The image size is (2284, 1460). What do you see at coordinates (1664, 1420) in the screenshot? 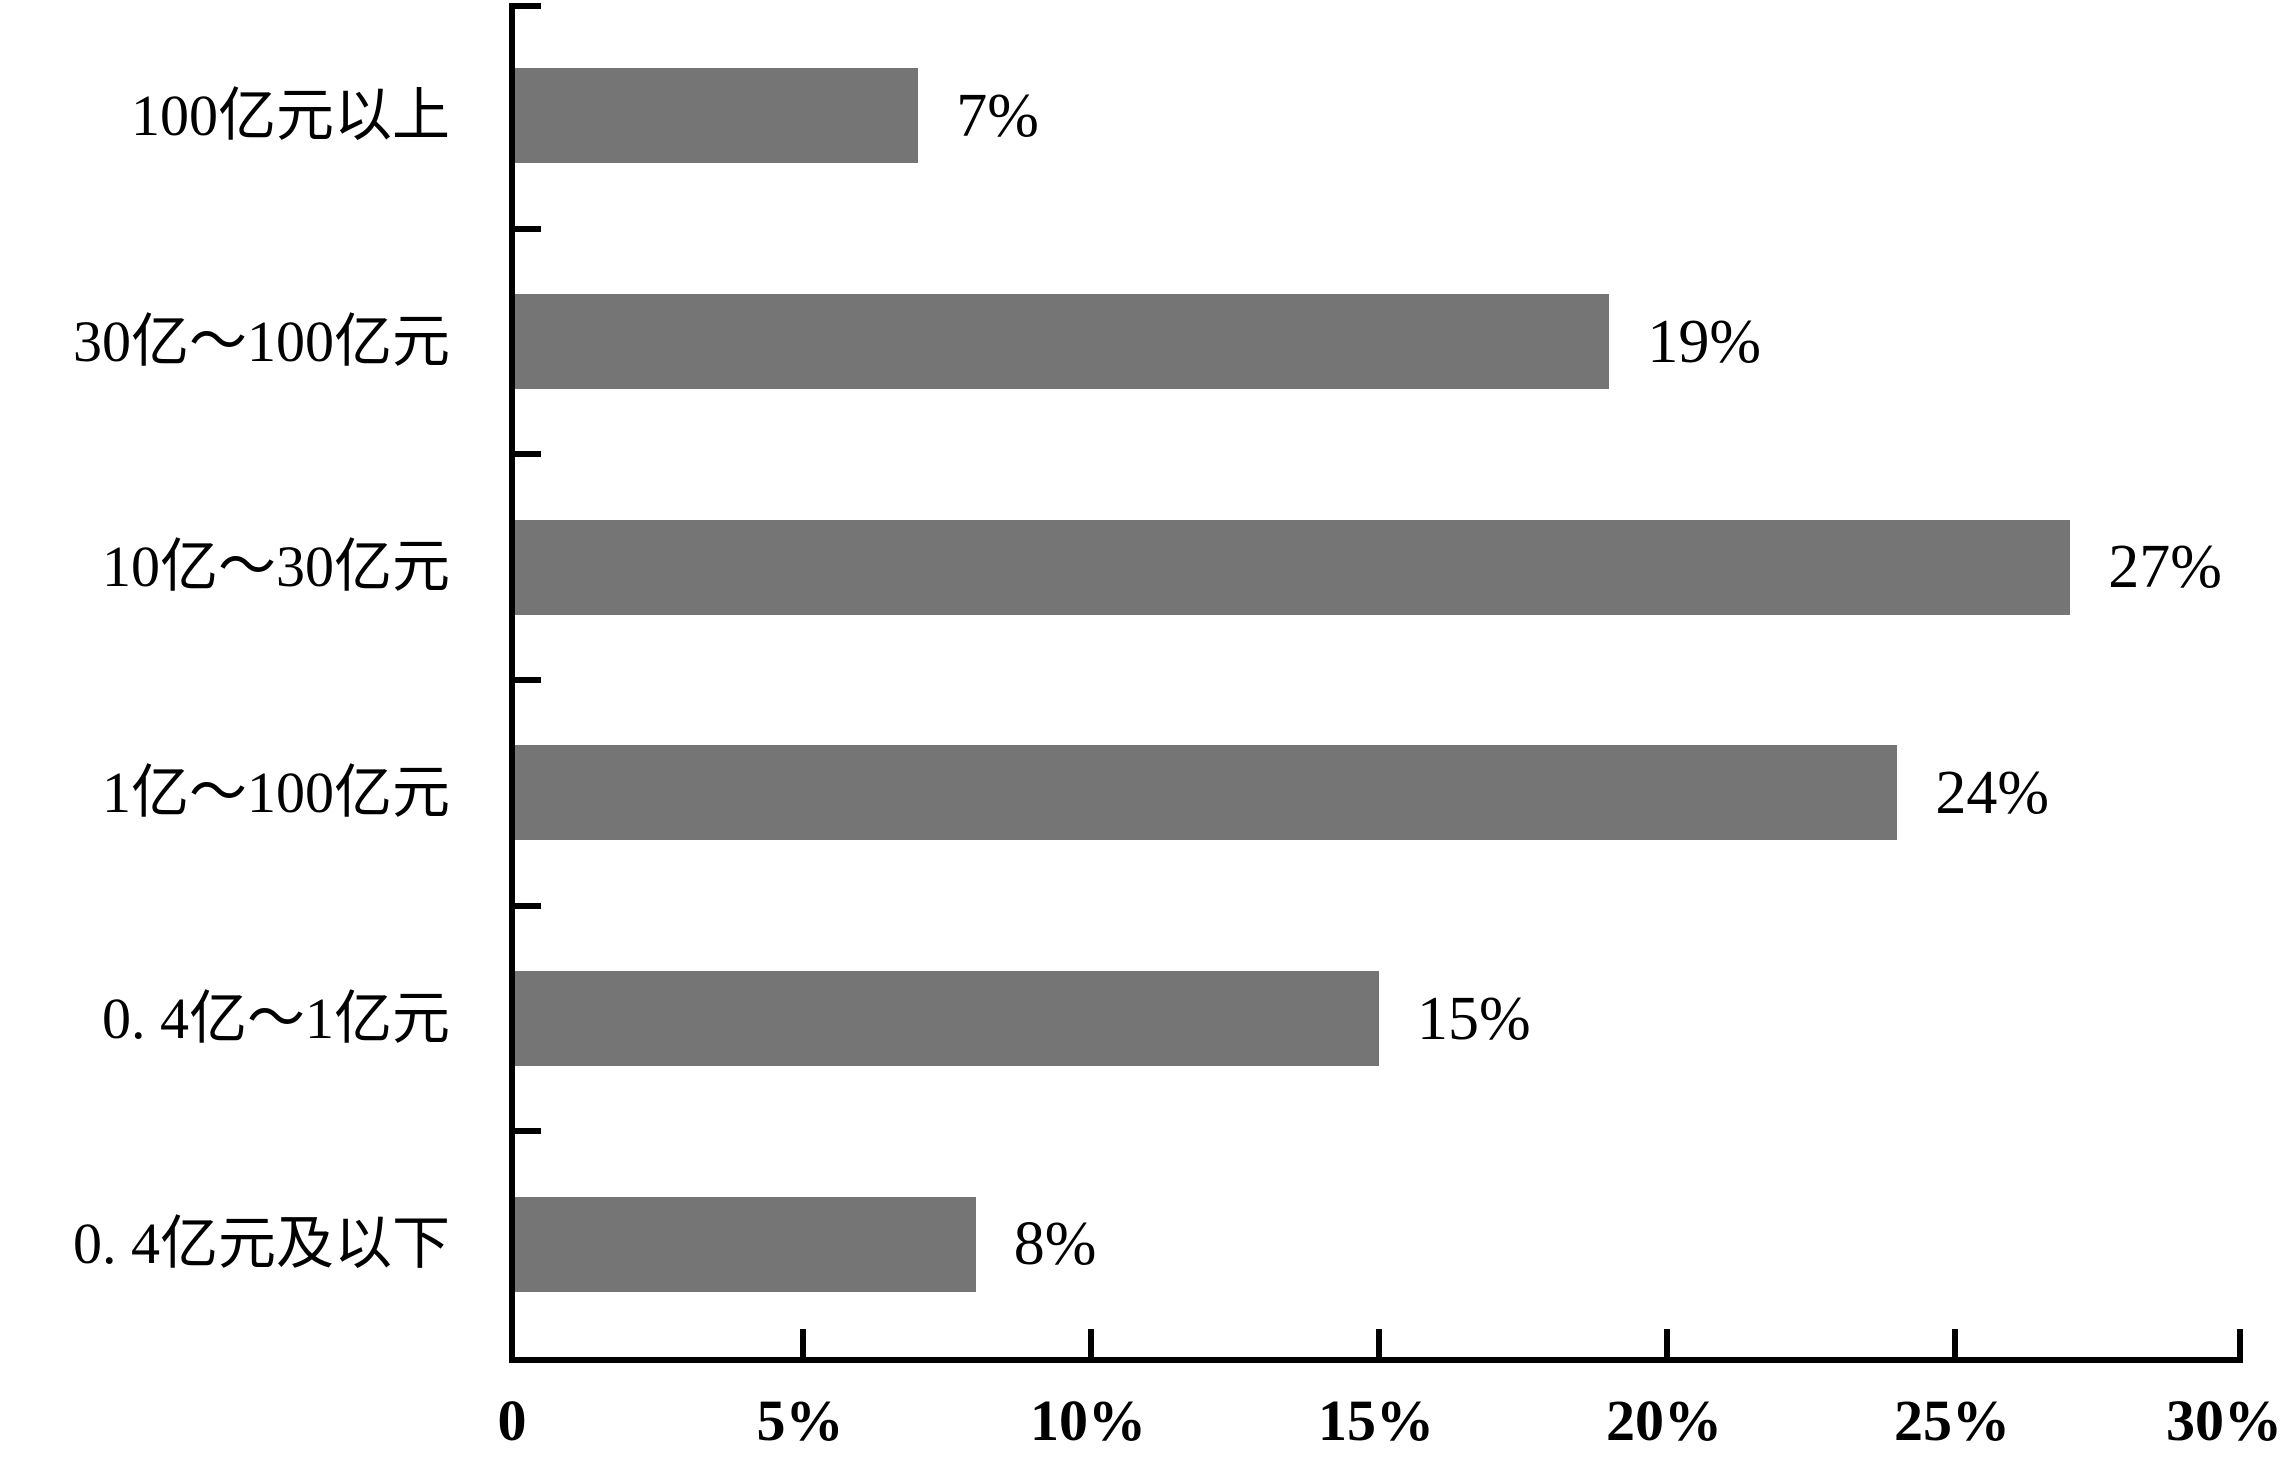
I see `x-tick-label: 20%` at bounding box center [1664, 1420].